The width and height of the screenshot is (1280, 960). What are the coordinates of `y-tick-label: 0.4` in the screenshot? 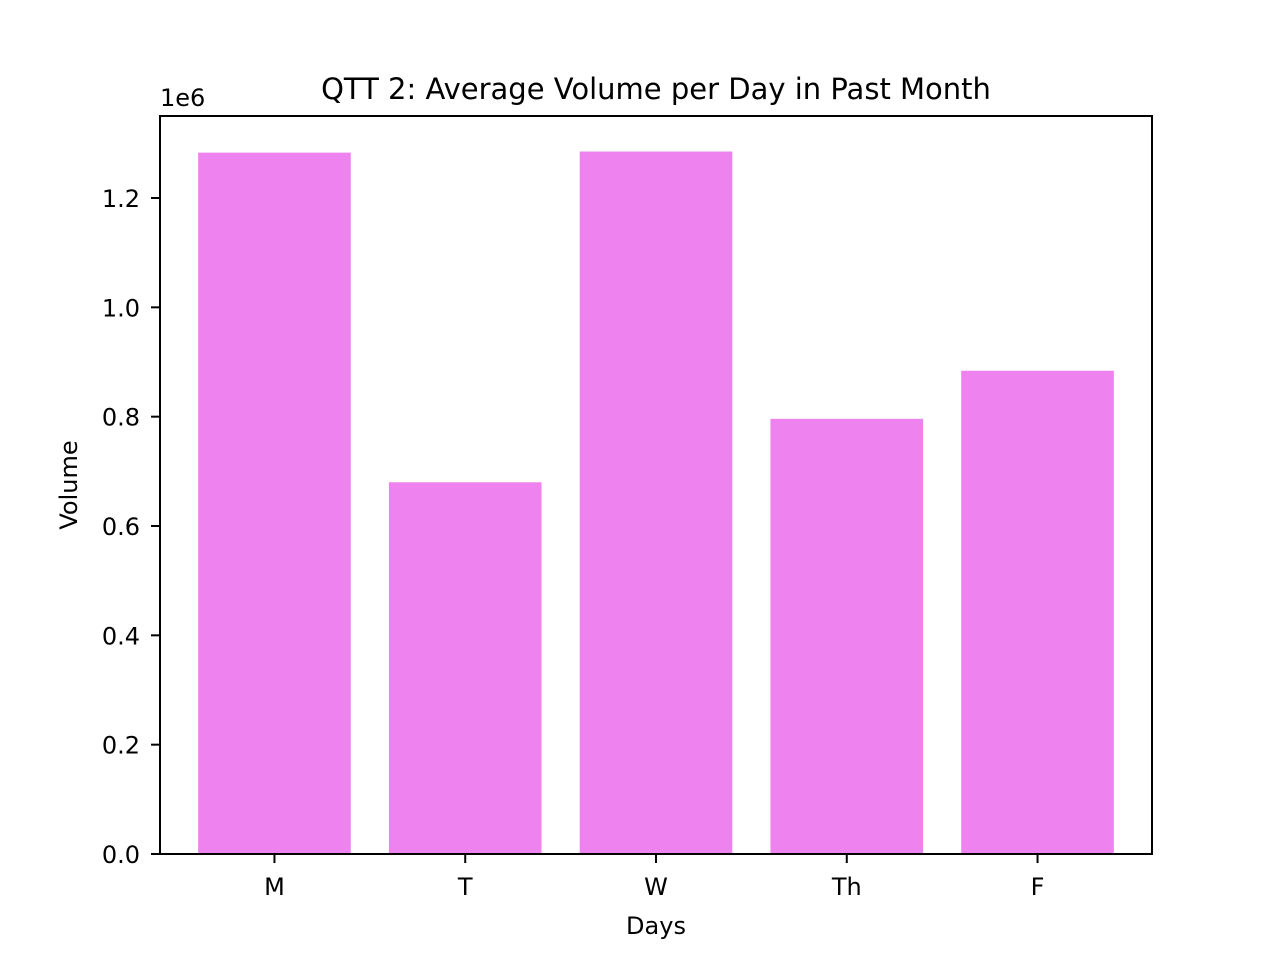 It's located at (121, 636).